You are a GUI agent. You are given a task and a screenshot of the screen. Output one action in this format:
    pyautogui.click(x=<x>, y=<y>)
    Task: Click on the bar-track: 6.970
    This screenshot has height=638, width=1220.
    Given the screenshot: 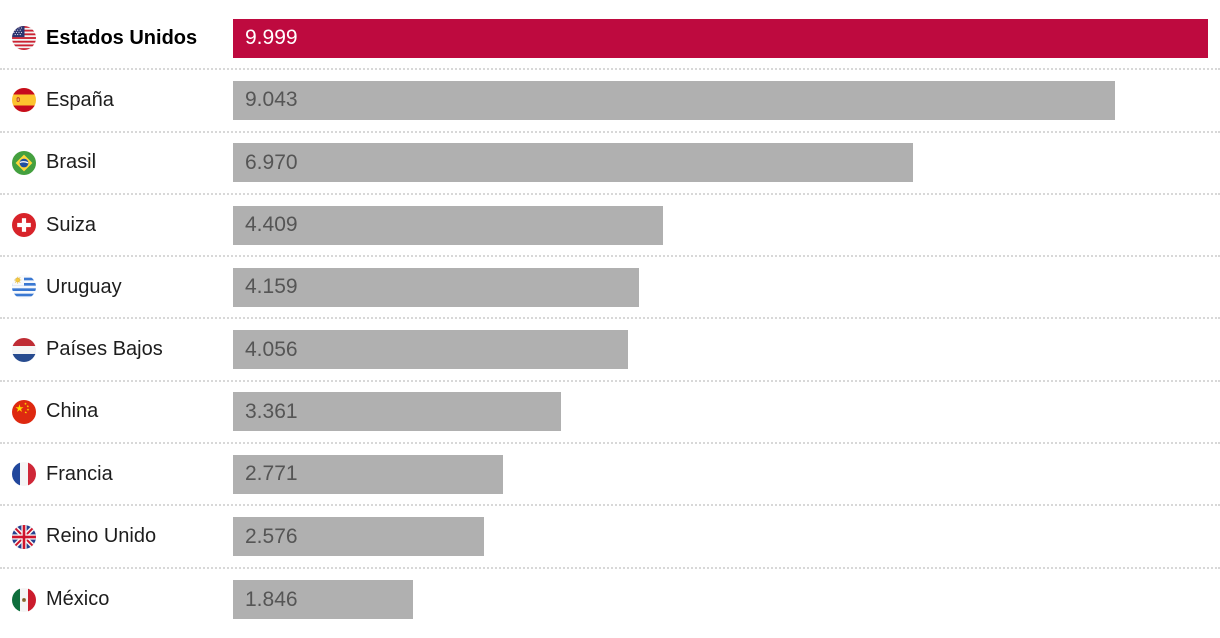 What is the action you would take?
    pyautogui.click(x=726, y=163)
    